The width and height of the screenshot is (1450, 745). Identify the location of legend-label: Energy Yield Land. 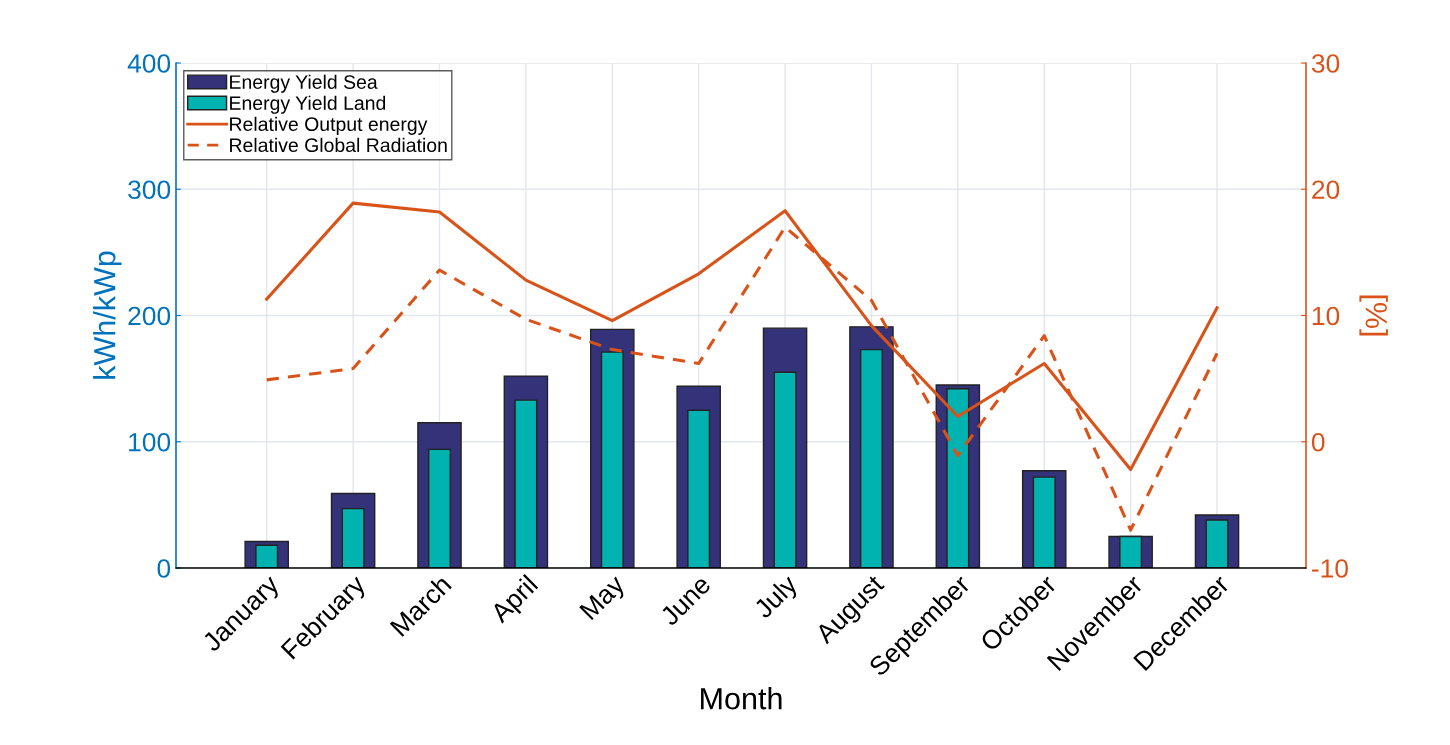
(308, 104).